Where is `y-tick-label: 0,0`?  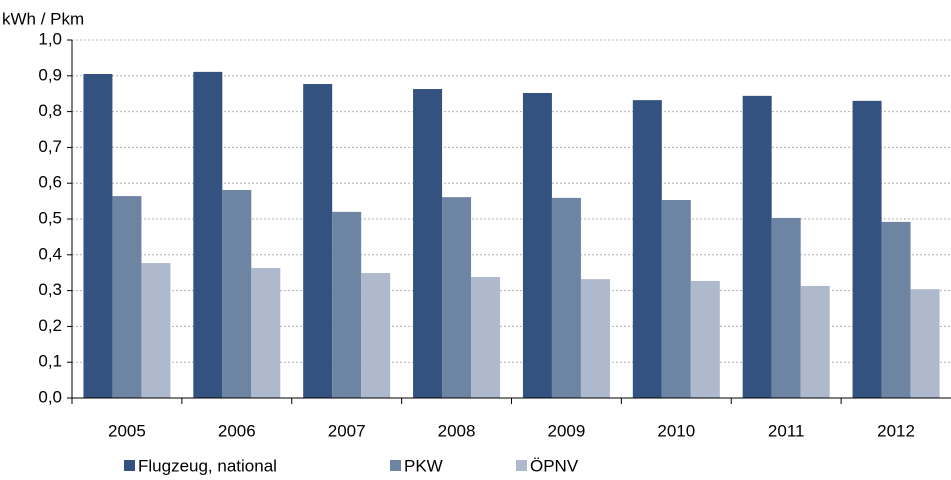
y-tick-label: 0,0 is located at coordinates (50, 396).